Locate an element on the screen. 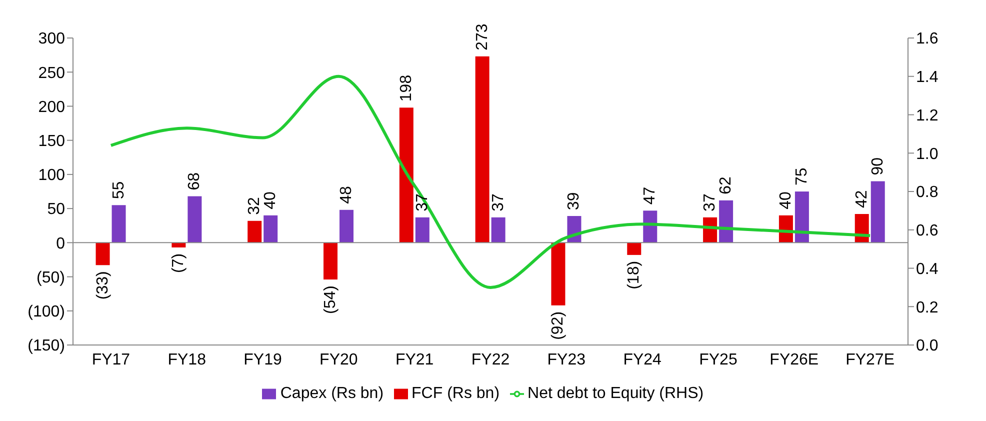 The image size is (986, 421). y-tick-label: (50) is located at coordinates (50, 277).